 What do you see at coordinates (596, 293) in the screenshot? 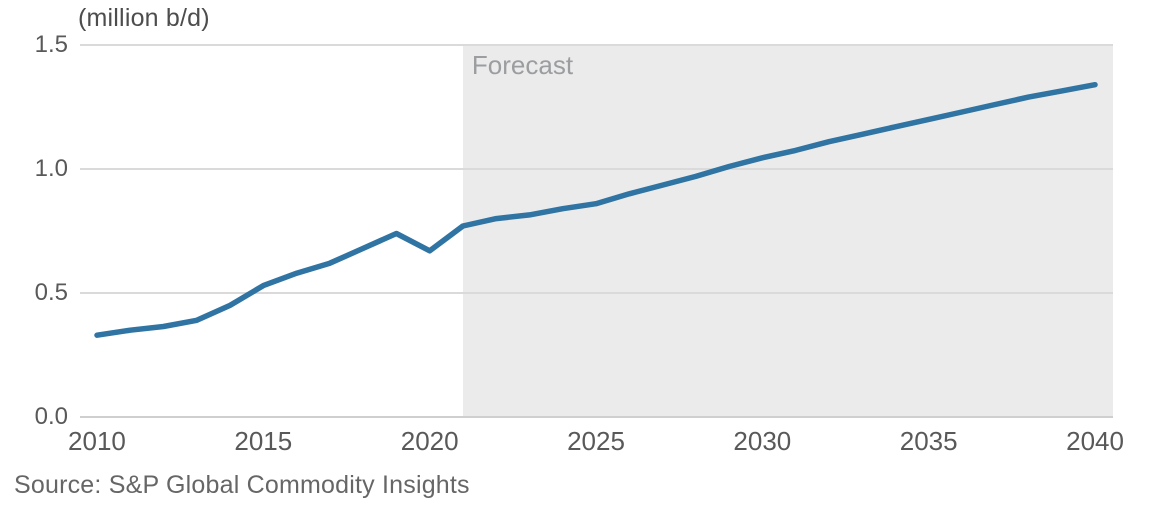
I see `gridline-y-0.5` at bounding box center [596, 293].